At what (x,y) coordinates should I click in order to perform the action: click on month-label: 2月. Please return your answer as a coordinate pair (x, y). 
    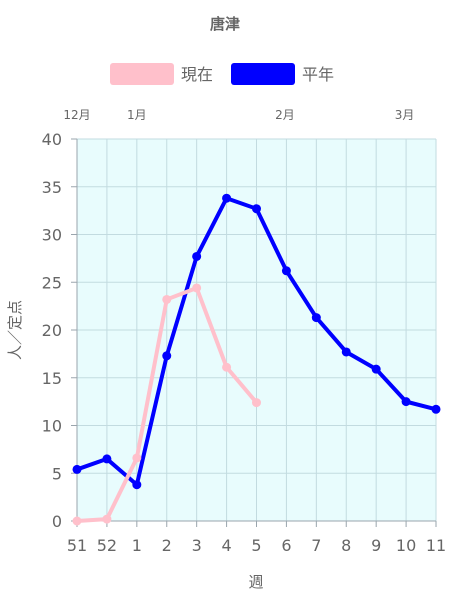
    Looking at the image, I should click on (285, 115).